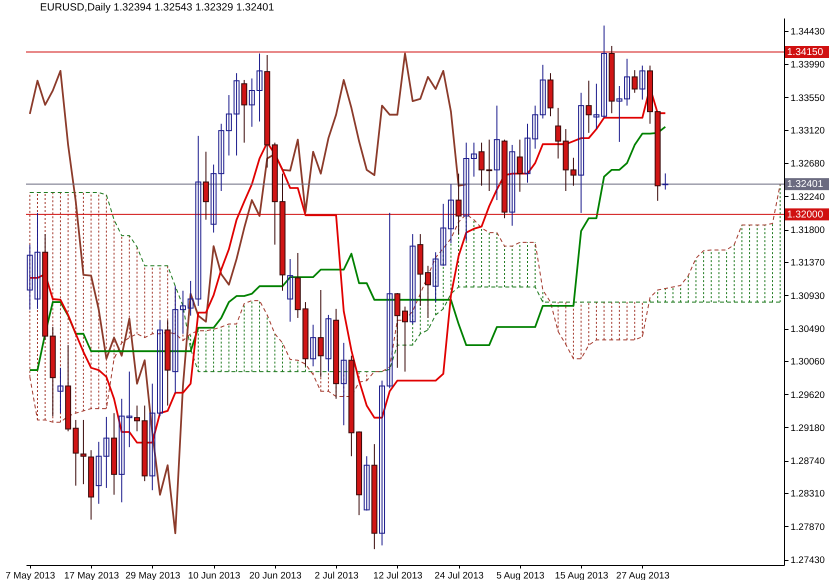 Image resolution: width=831 pixels, height=580 pixels. I want to click on x-tick-label: 12 Jul 2013, so click(397, 575).